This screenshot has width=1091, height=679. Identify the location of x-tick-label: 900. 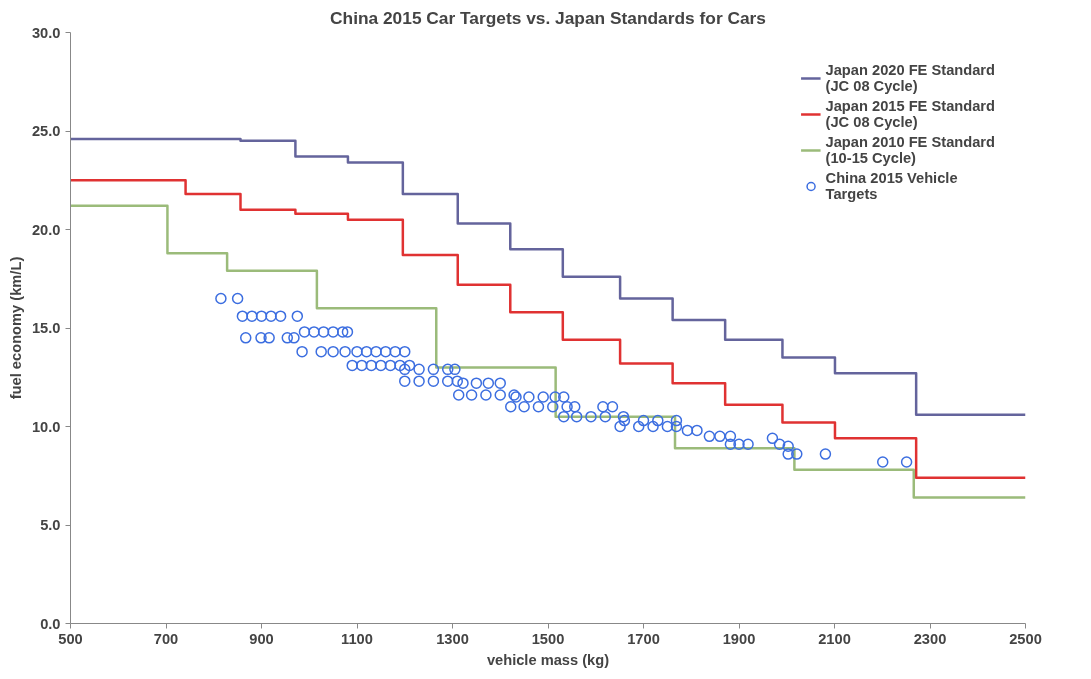
(261, 638).